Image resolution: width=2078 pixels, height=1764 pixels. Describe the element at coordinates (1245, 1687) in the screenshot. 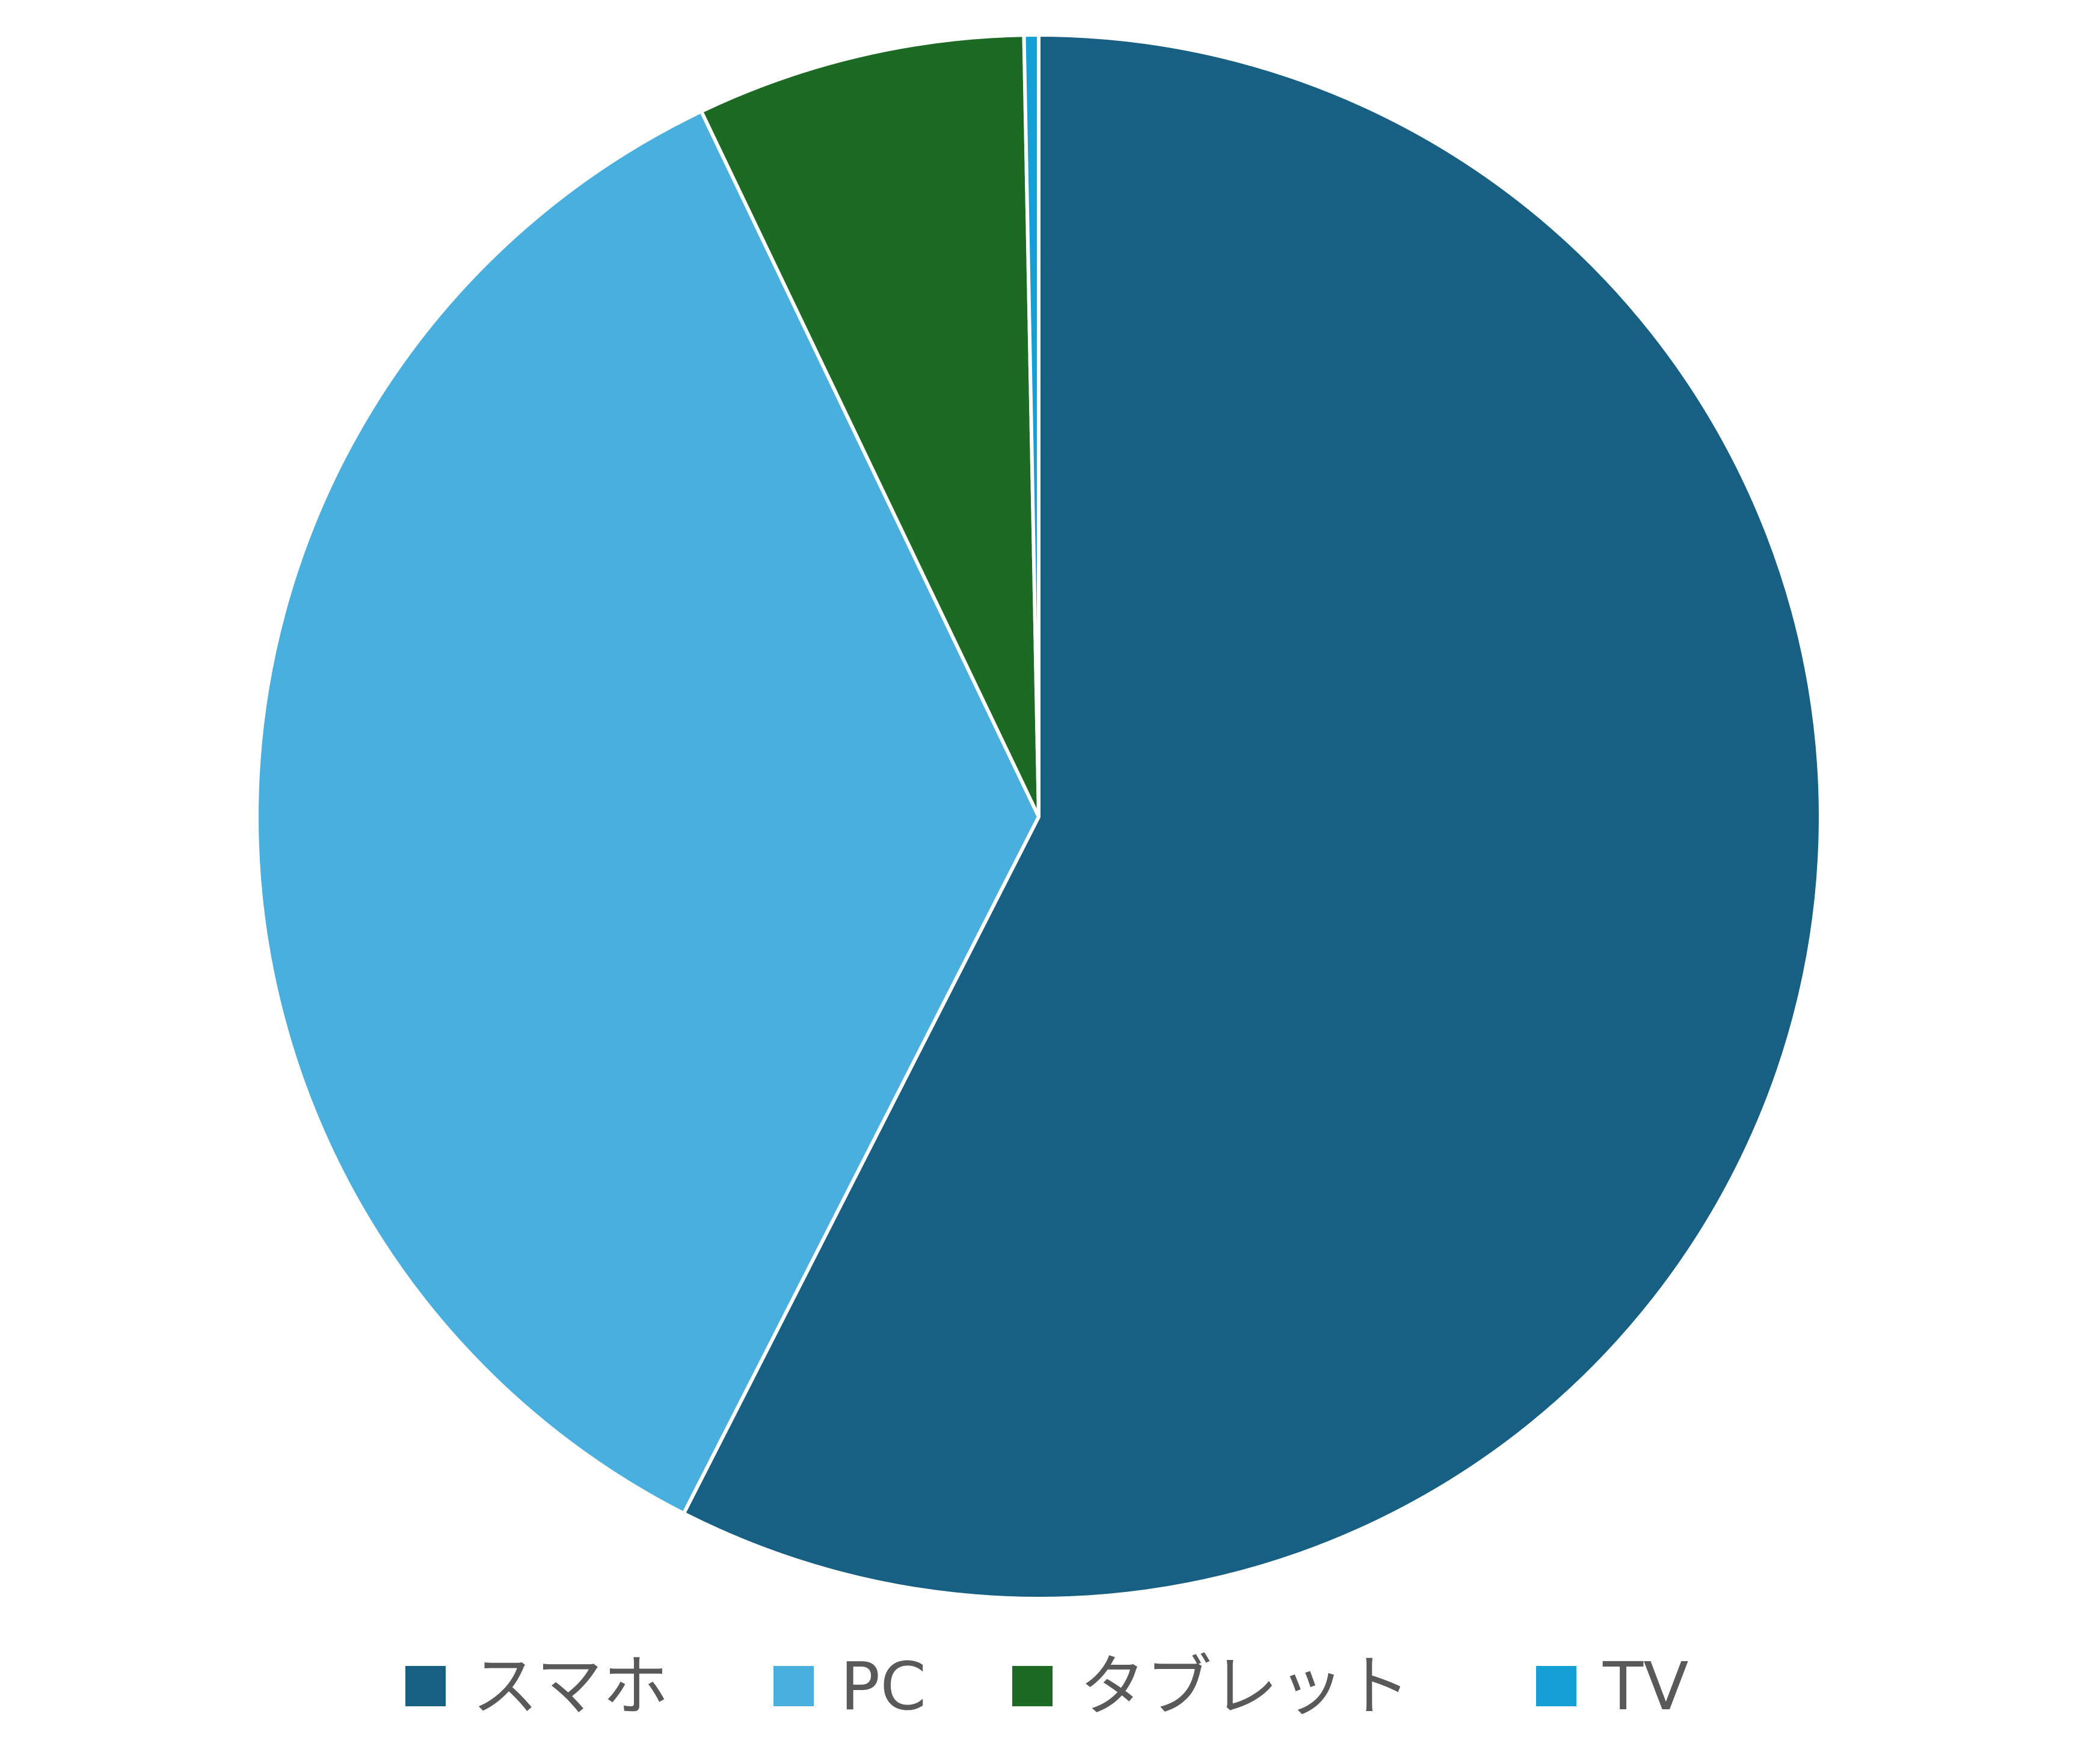

I see `legend-label-tablet: タブレット` at that location.